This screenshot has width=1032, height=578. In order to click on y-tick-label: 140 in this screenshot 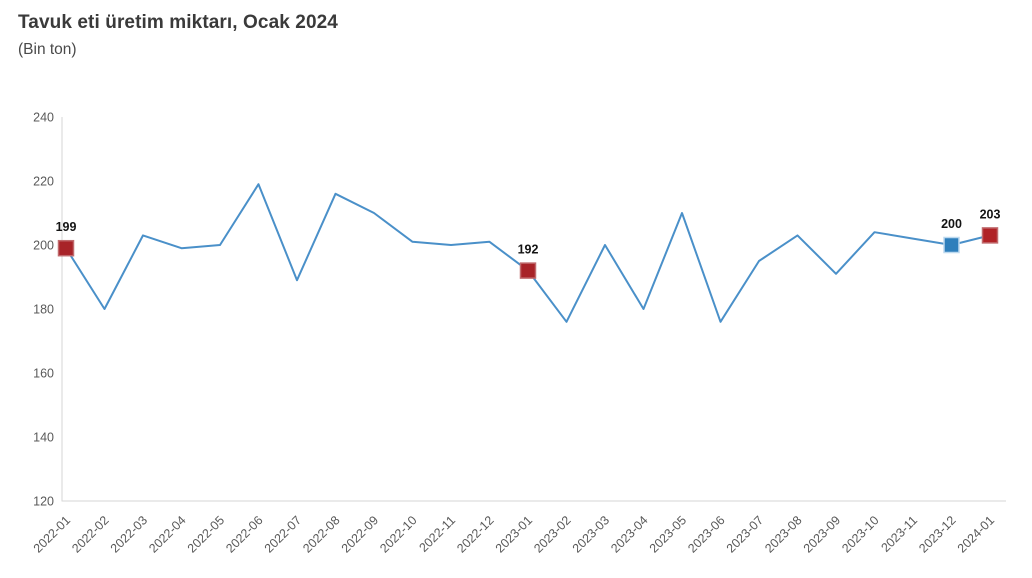, I will do `click(43, 438)`.